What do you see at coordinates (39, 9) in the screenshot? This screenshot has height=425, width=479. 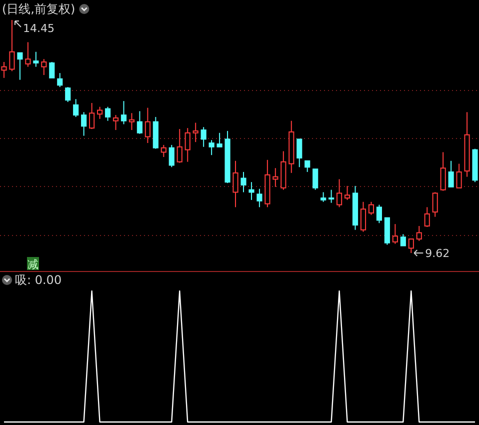 I see `chart-title: (日线,前复权)` at bounding box center [39, 9].